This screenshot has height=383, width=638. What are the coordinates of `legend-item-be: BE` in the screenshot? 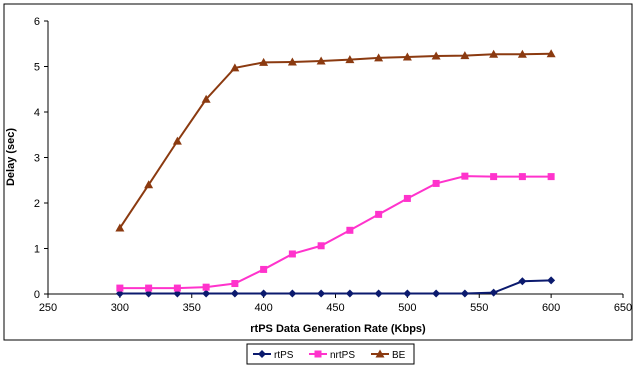 It's located at (388, 355).